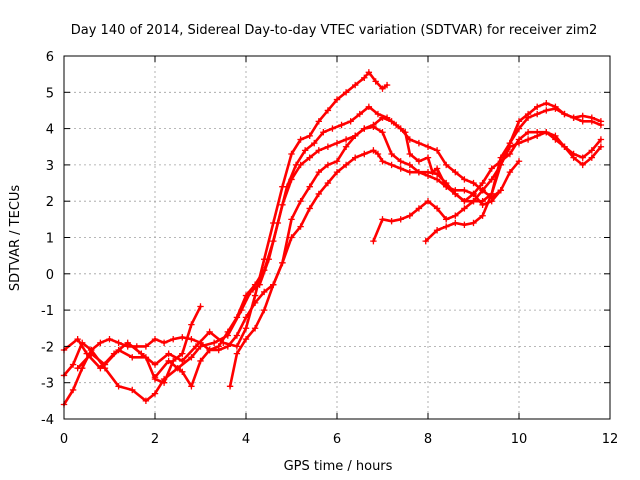 The height and width of the screenshot is (480, 640). I want to click on x-tick-label: 4, so click(246, 439).